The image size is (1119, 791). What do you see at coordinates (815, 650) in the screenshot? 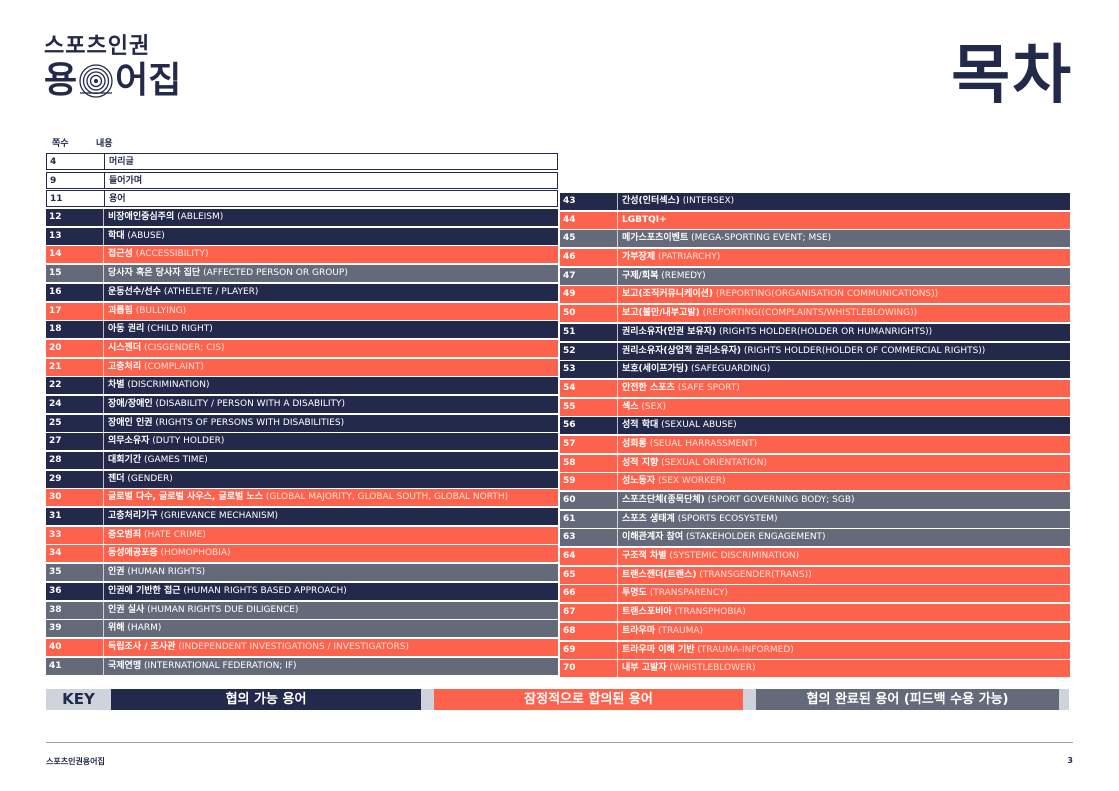
I see `toc-row: 69 트라우마 이해 기반 (TRAUMA-INFORMED)` at bounding box center [815, 650].